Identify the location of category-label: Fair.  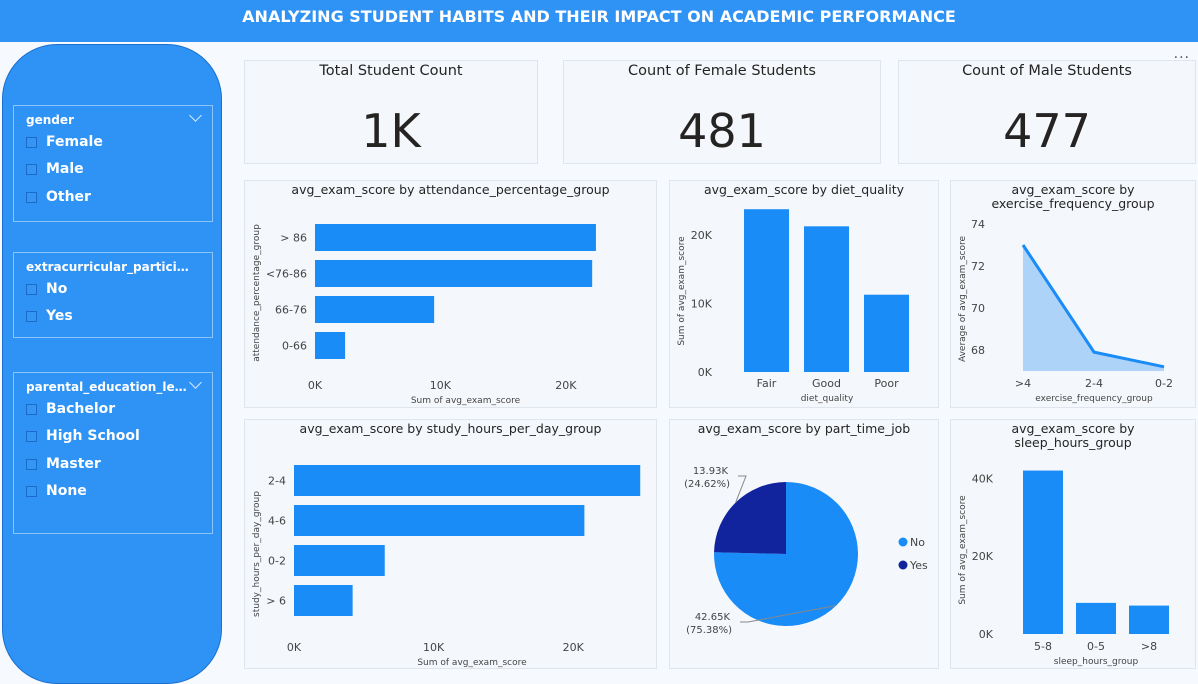
(767, 383).